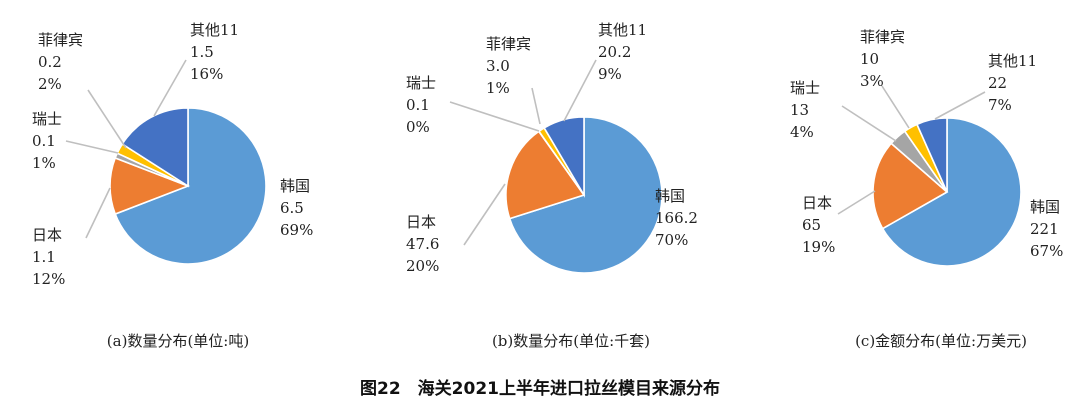 Image resolution: width=1080 pixels, height=412 pixels. What do you see at coordinates (1046, 251) in the screenshot?
I see `slice-percent: 67%` at bounding box center [1046, 251].